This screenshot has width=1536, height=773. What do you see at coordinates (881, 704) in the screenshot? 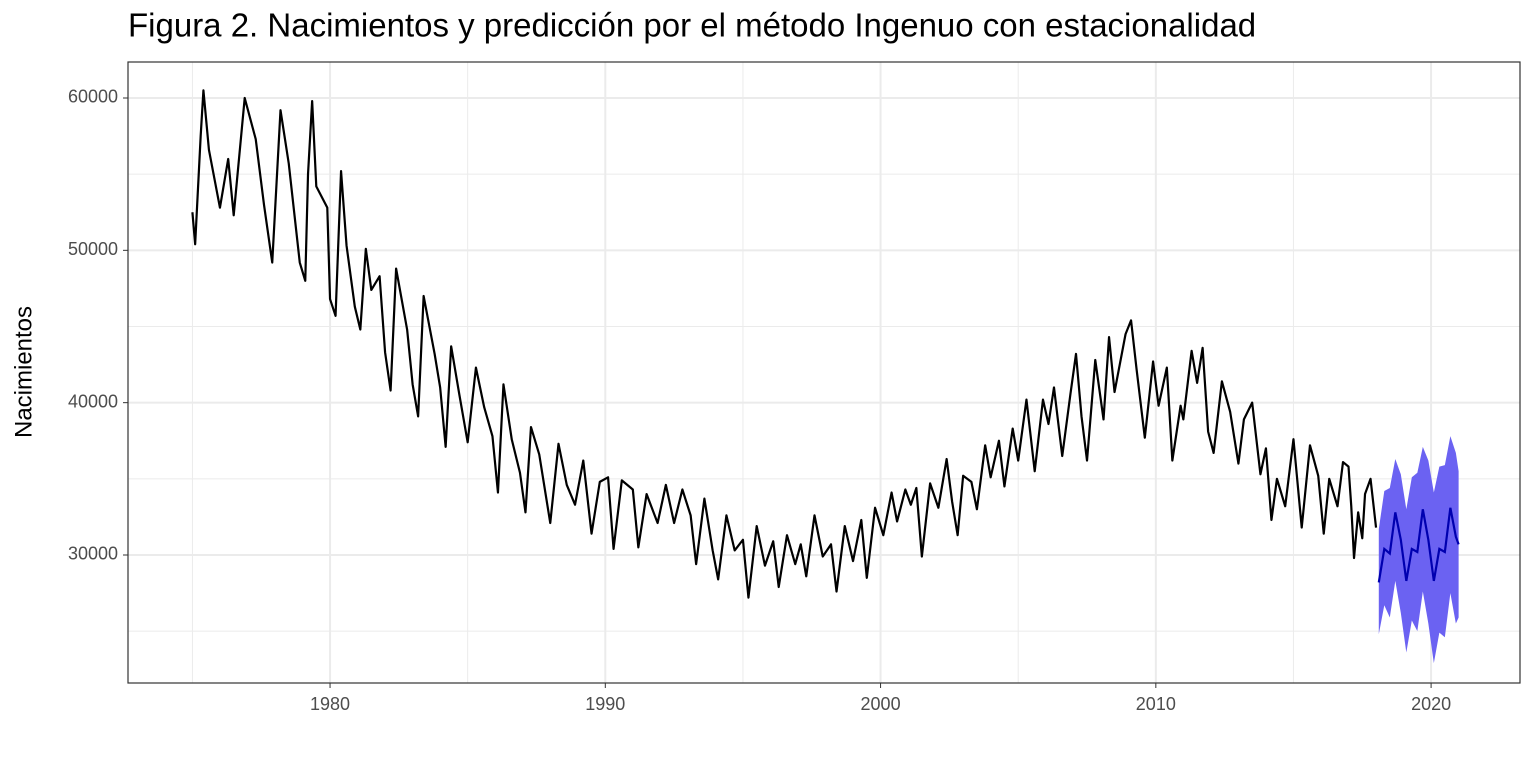
I see `x-tick-label: 2000` at bounding box center [881, 704].